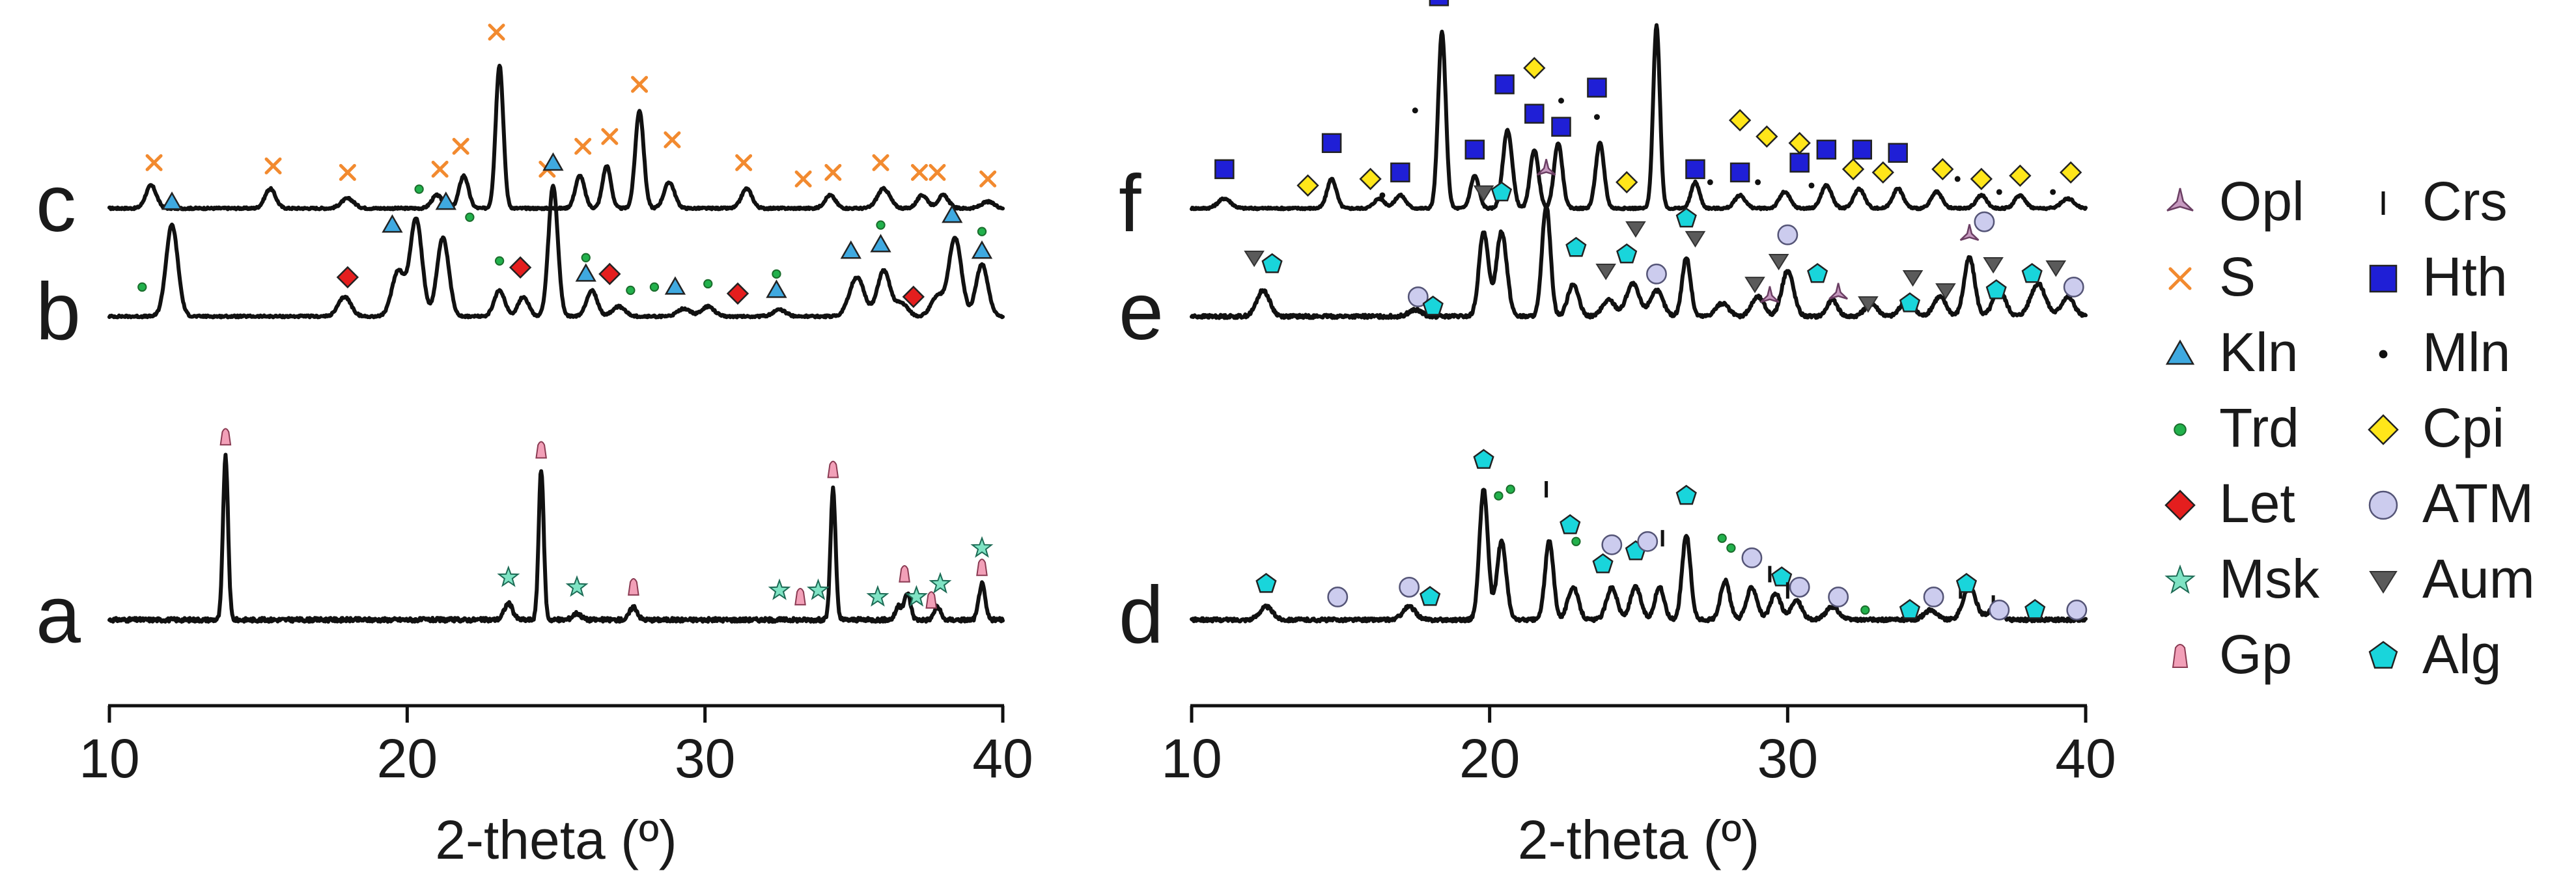 The image size is (2576, 888). What do you see at coordinates (1639, 839) in the screenshot?
I see `x-axis-title: 2-theta (º)` at bounding box center [1639, 839].